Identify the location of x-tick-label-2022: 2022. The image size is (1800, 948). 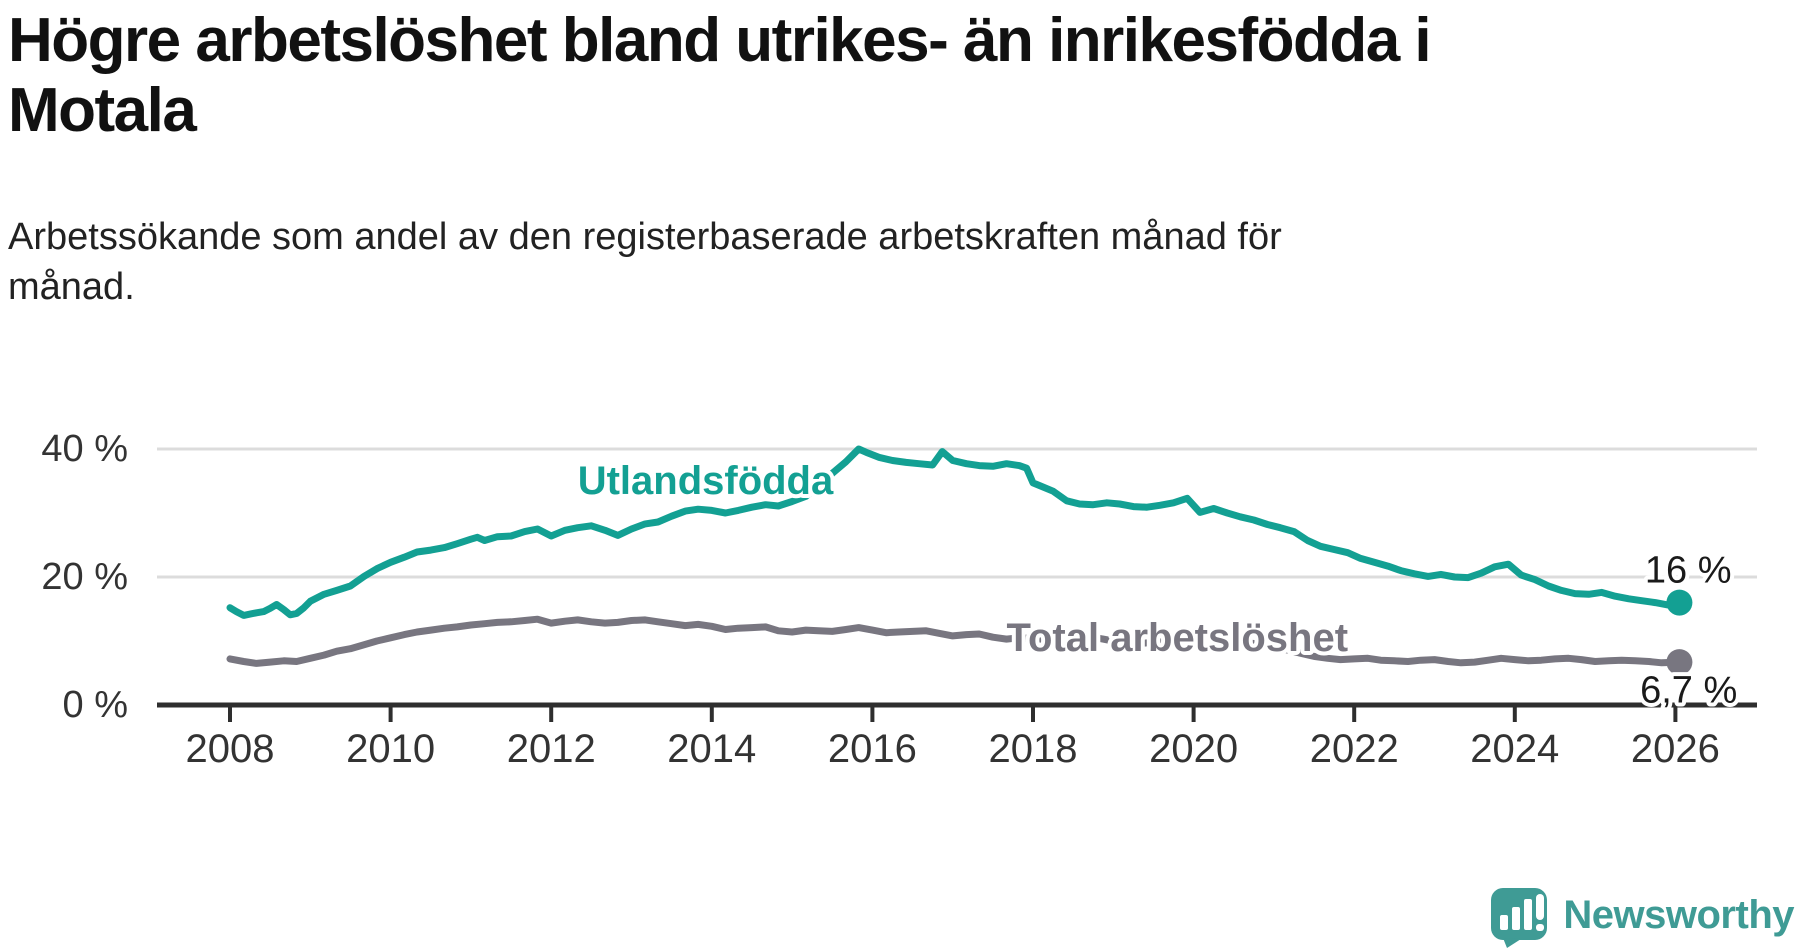
(1354, 749).